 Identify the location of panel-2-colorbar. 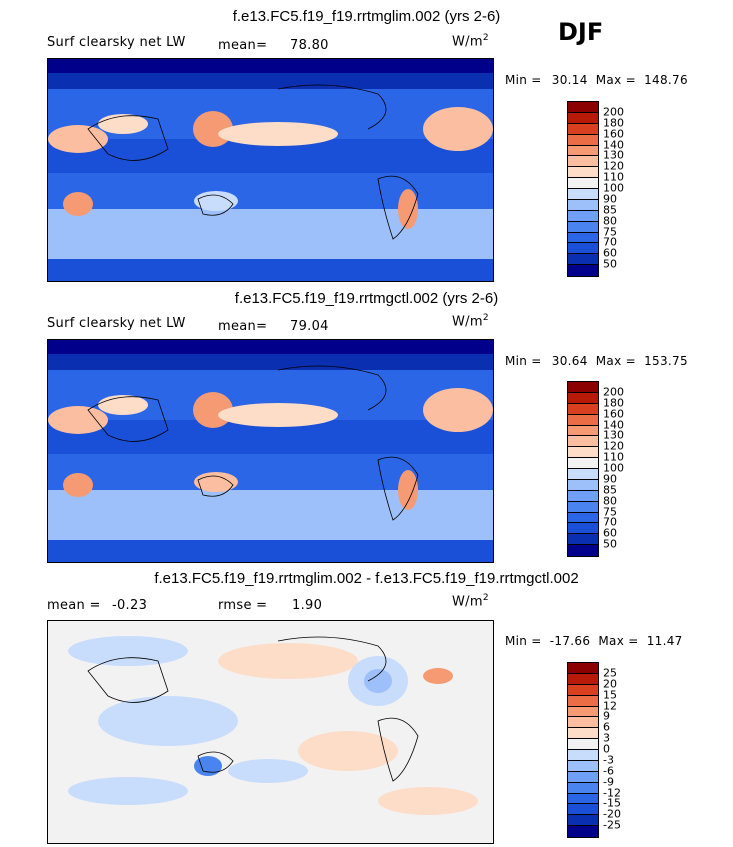
(583, 469).